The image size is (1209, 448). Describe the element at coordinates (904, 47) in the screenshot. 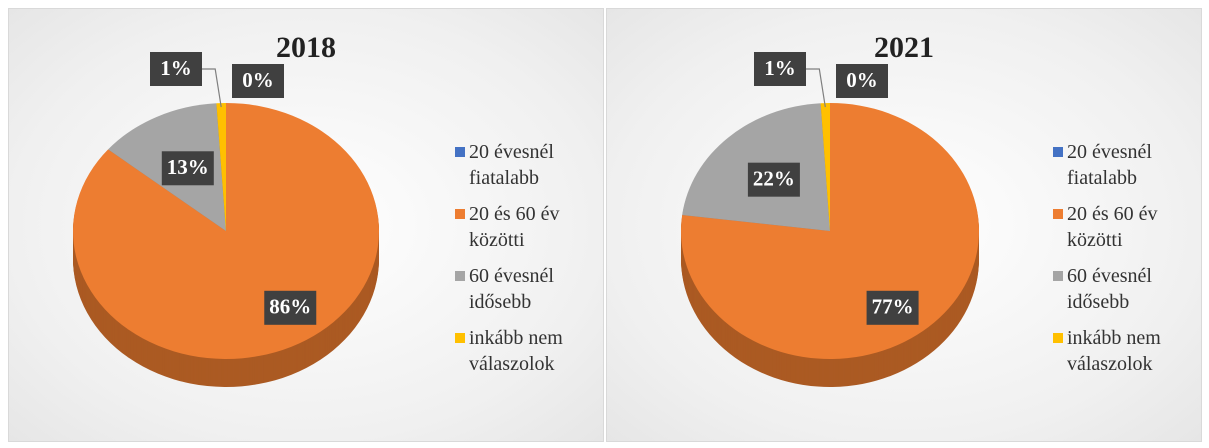

I see `chart-title: 2021` at that location.